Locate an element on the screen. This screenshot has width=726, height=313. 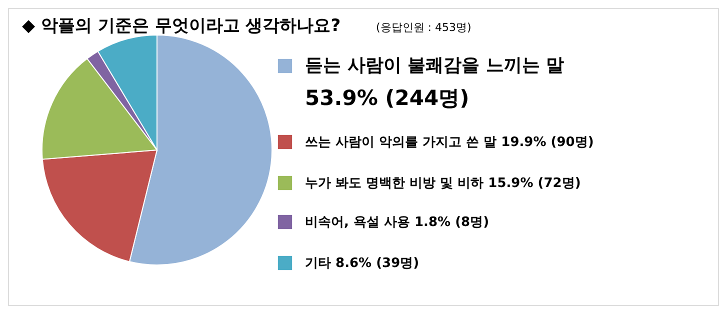
legend-label: 비속어, 욕설 사용 1.8% (8명) is located at coordinates (397, 222).